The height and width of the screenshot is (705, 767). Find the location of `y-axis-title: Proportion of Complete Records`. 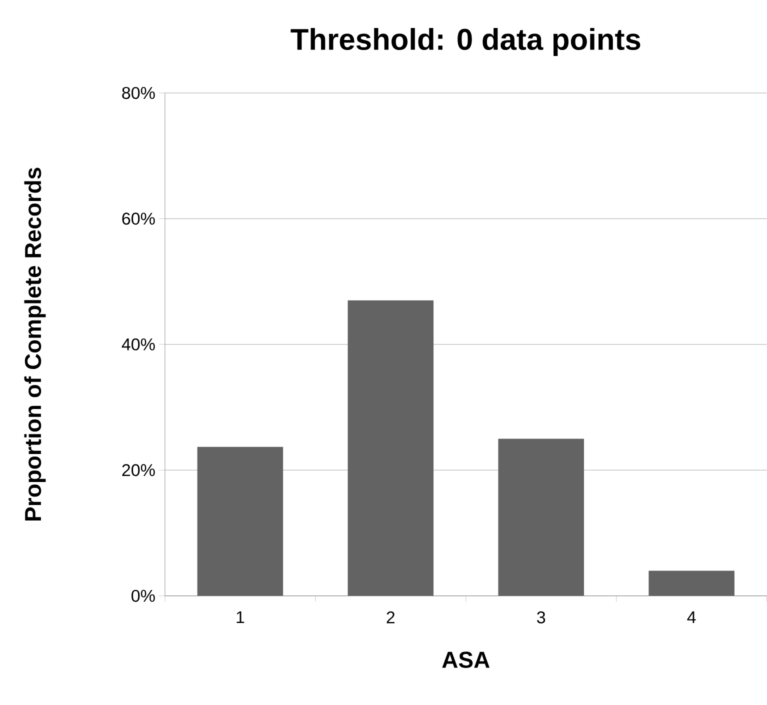

y-axis-title: Proportion of Complete Records is located at coordinates (35, 344).